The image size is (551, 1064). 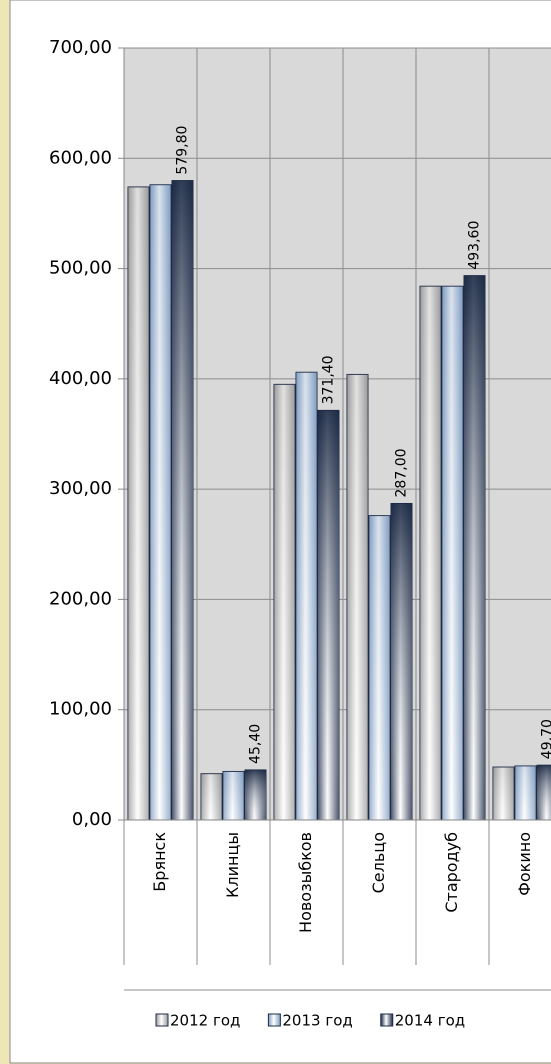 I want to click on x-tick-label: Клинцы, so click(x=232, y=865).